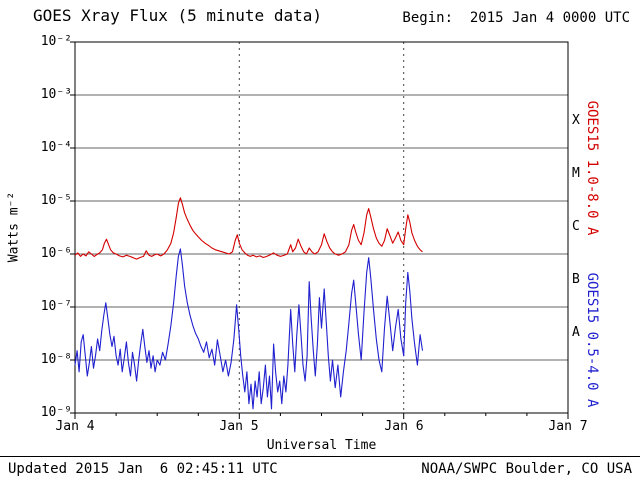 The image size is (640, 480). What do you see at coordinates (177, 15) in the screenshot?
I see `page-title: GOES Xray Flux (5 minute data)` at bounding box center [177, 15].